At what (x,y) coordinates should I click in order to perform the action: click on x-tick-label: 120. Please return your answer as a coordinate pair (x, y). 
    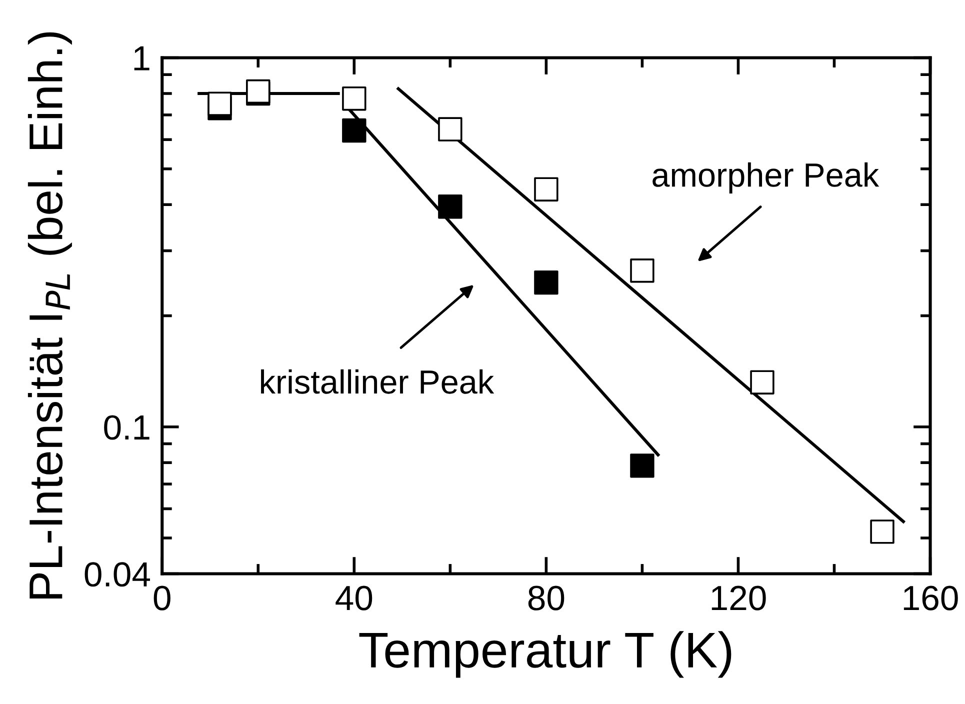
    Looking at the image, I should click on (739, 598).